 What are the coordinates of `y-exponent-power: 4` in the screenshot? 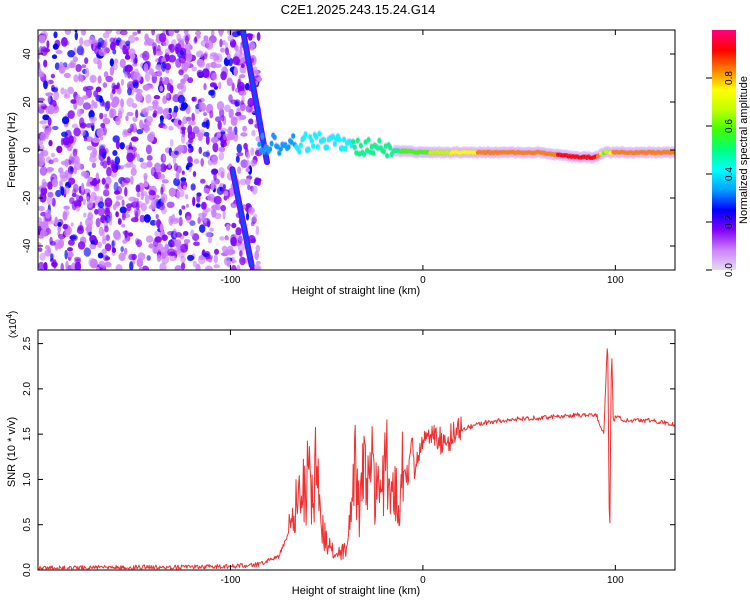 It's located at (9, 316).